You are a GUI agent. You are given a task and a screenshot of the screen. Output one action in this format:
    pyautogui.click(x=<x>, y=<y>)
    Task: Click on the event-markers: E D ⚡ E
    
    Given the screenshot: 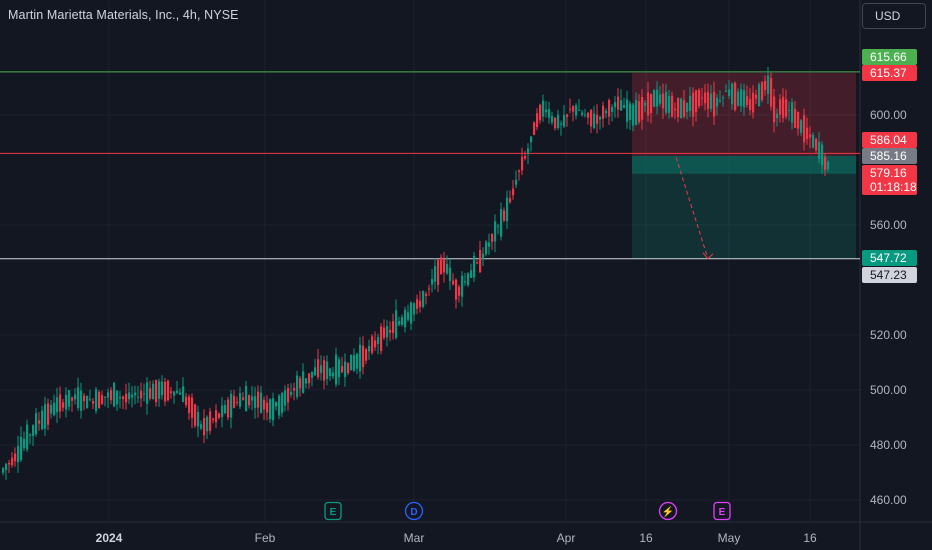 What is the action you would take?
    pyautogui.click(x=527, y=511)
    